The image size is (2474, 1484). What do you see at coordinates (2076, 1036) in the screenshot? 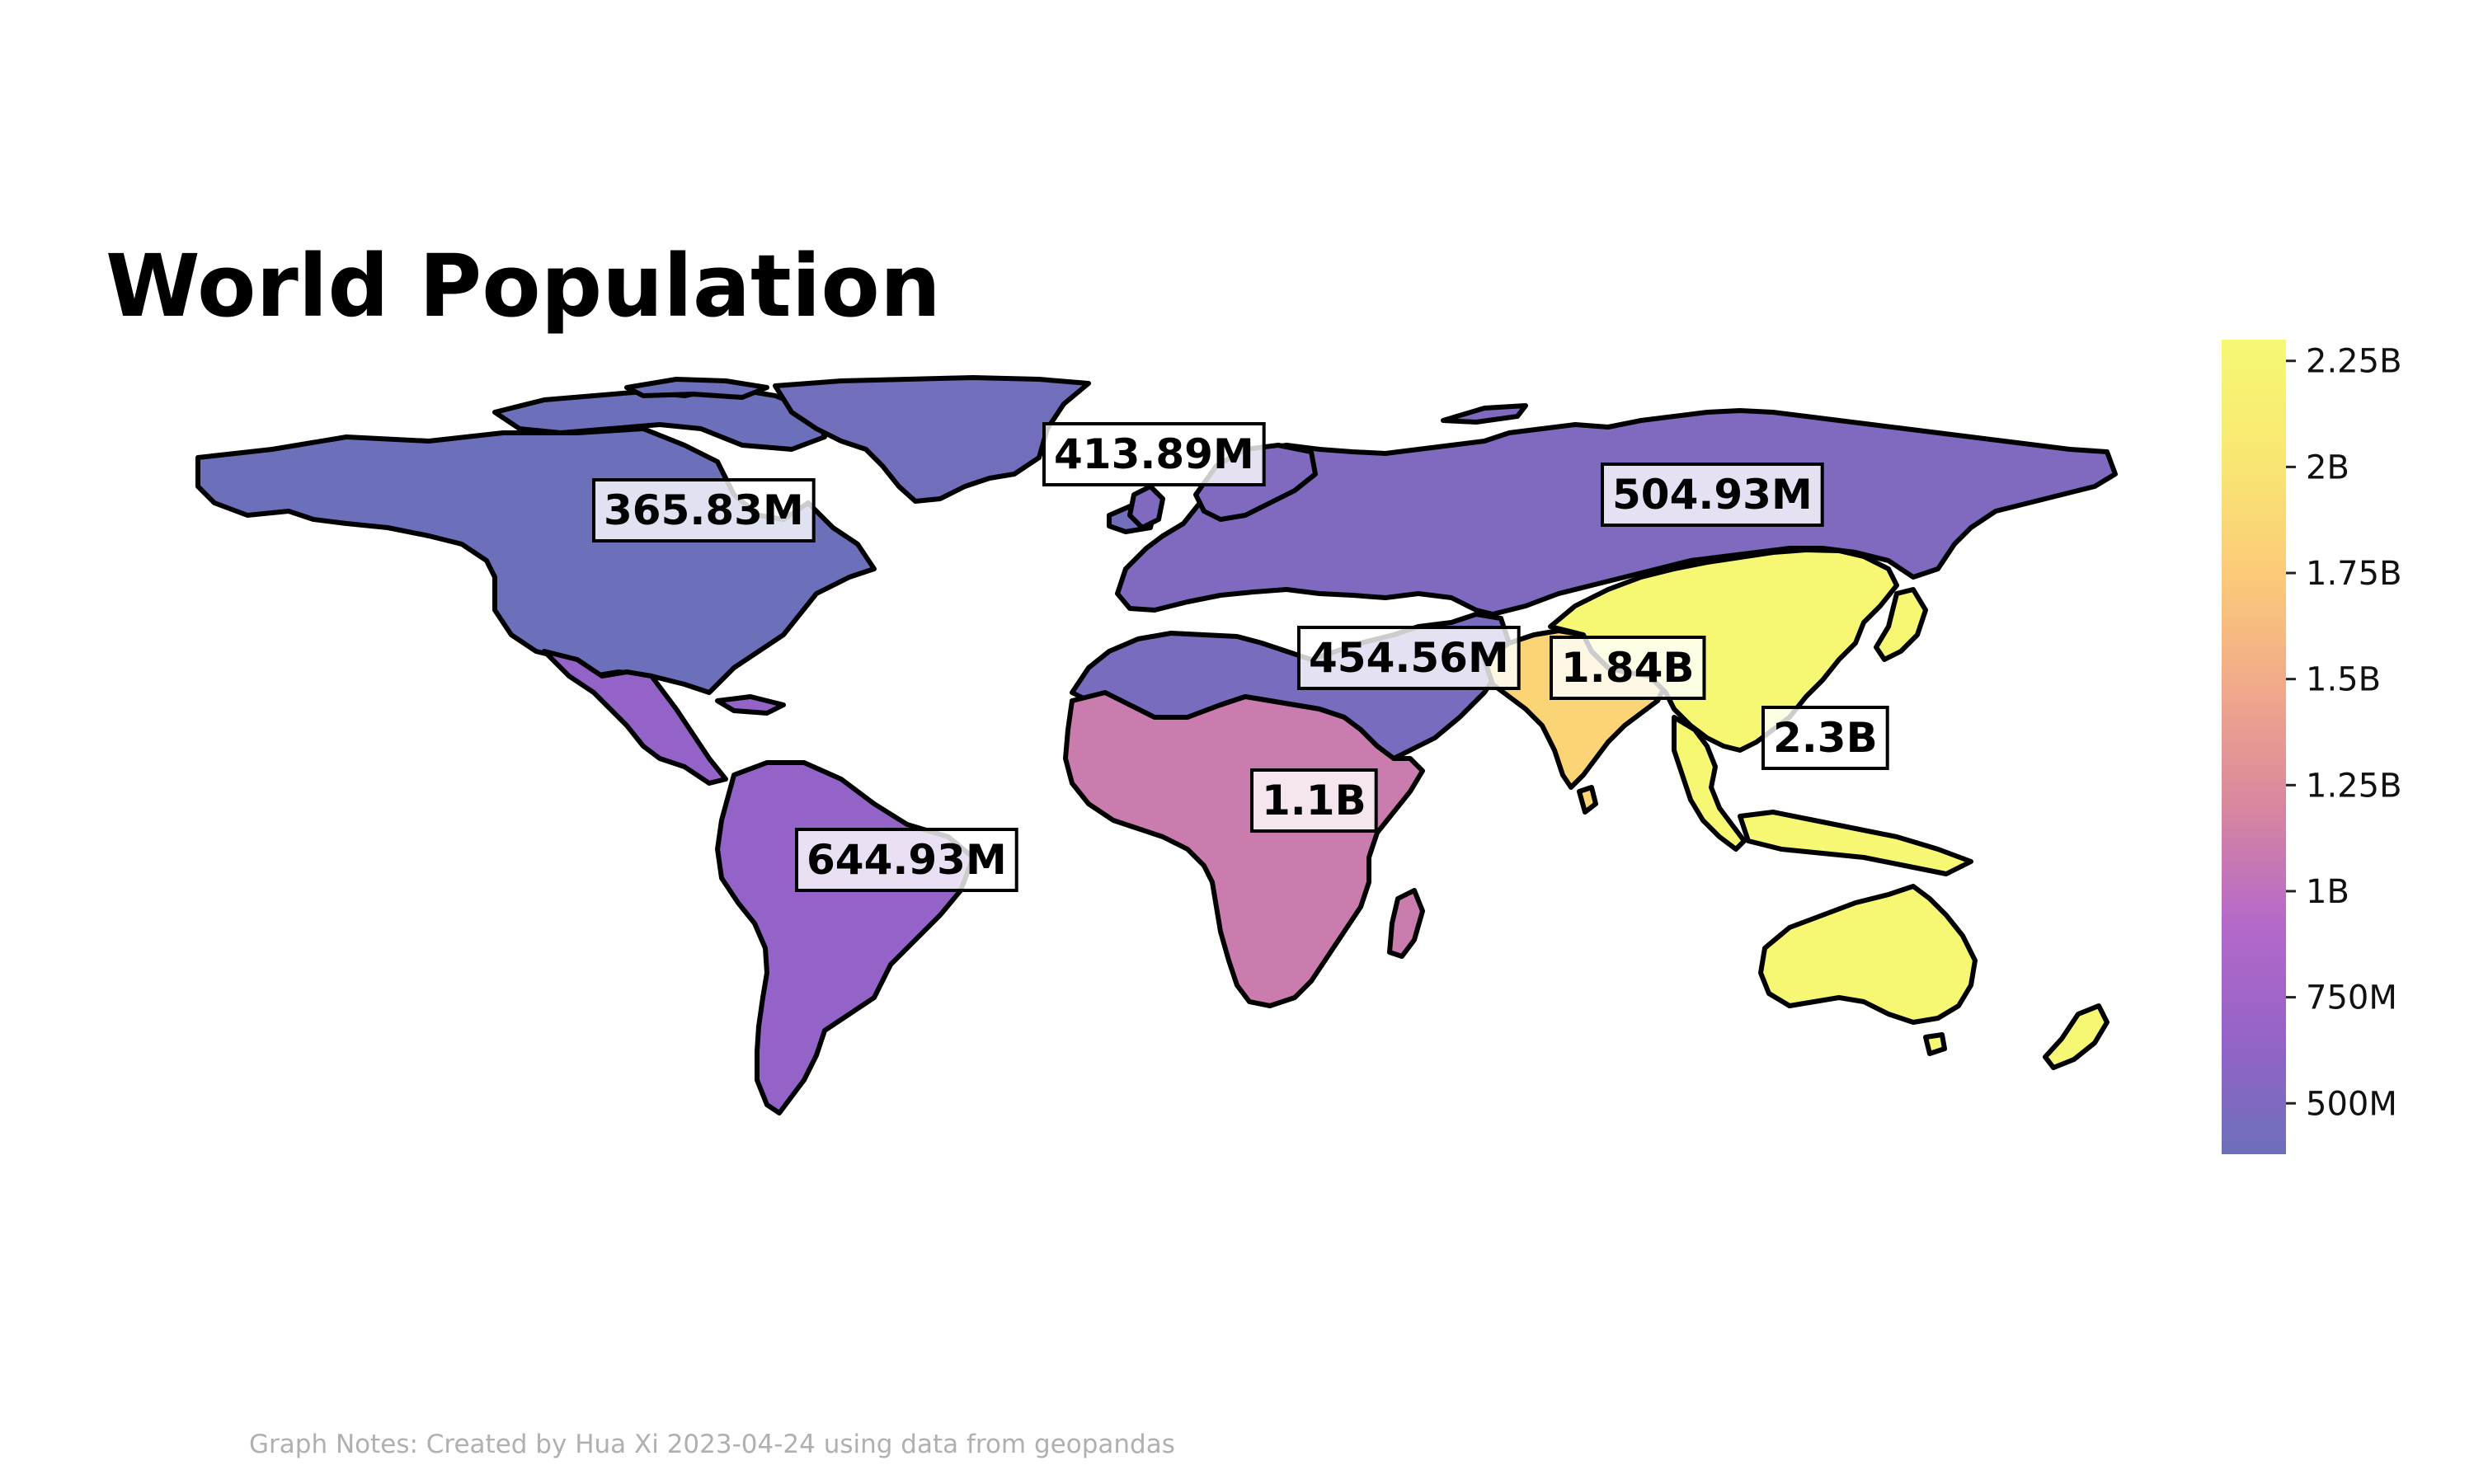
I see `region-new-zealand` at bounding box center [2076, 1036].